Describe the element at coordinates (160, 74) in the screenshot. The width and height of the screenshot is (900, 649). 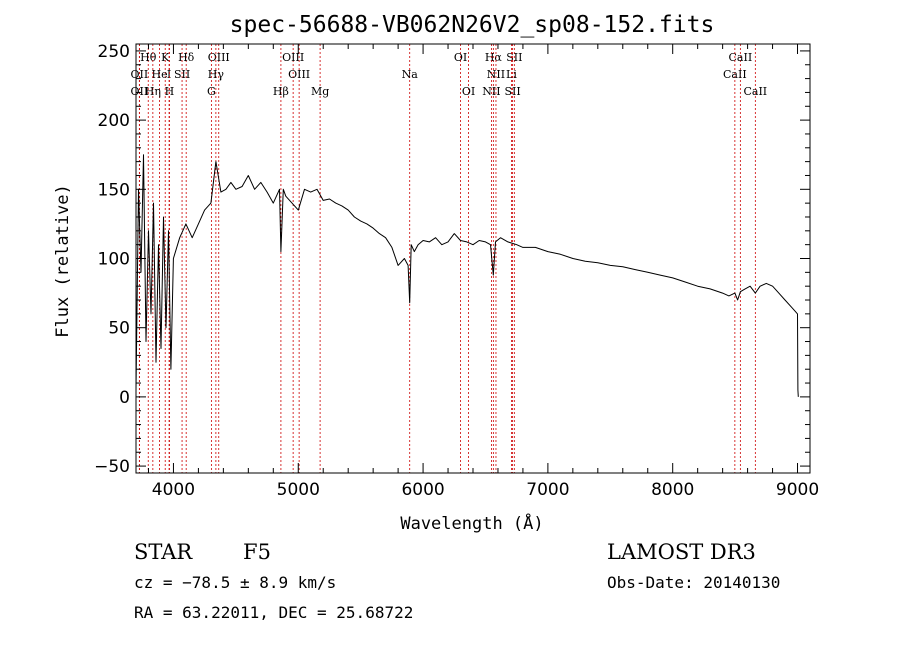
I see `spectral-line-label: He` at that location.